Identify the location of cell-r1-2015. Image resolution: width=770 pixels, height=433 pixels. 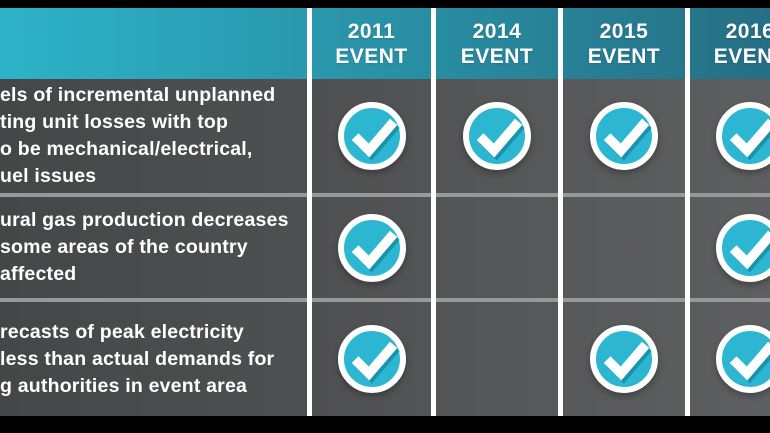
(624, 136).